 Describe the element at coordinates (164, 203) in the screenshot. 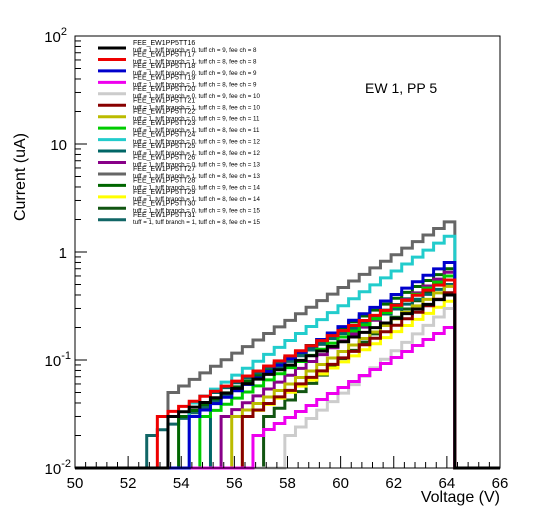

I see `legend-entry-name: FEE_EW1PP5TT30` at that location.